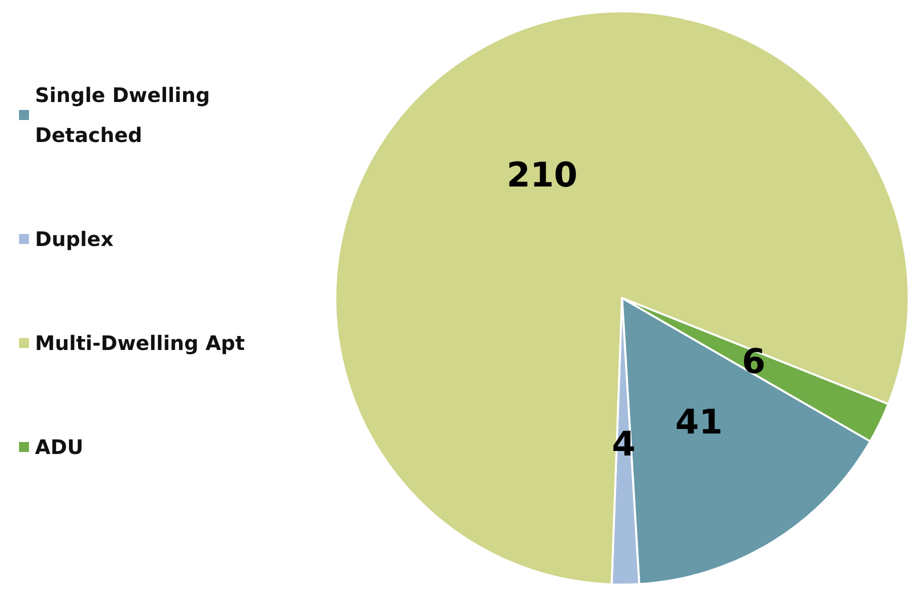 This screenshot has width=914, height=591. I want to click on legend-label: Multi-Dwelling Apt, so click(140, 343).